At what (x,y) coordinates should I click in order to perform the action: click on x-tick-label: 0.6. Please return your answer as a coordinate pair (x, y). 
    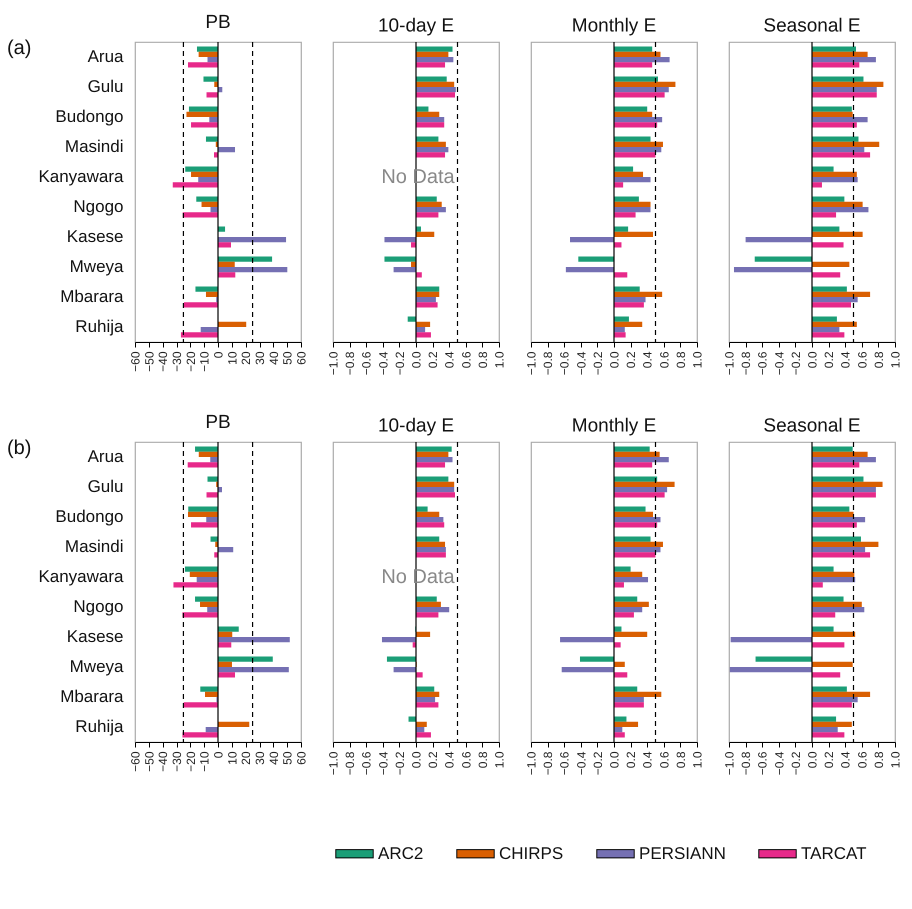
    Looking at the image, I should click on (466, 759).